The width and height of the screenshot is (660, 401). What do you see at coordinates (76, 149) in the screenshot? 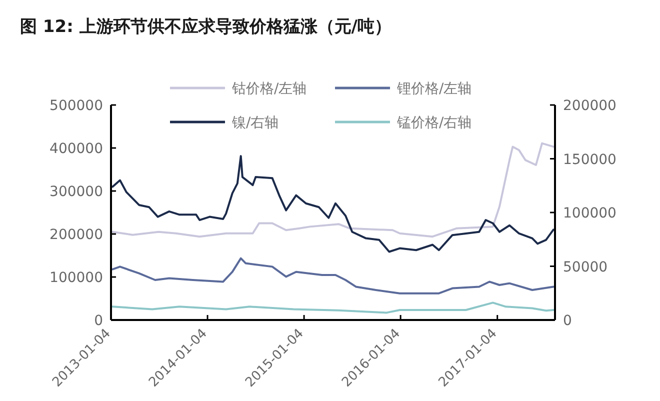
I see `y-tick-label: 400000` at bounding box center [76, 149].